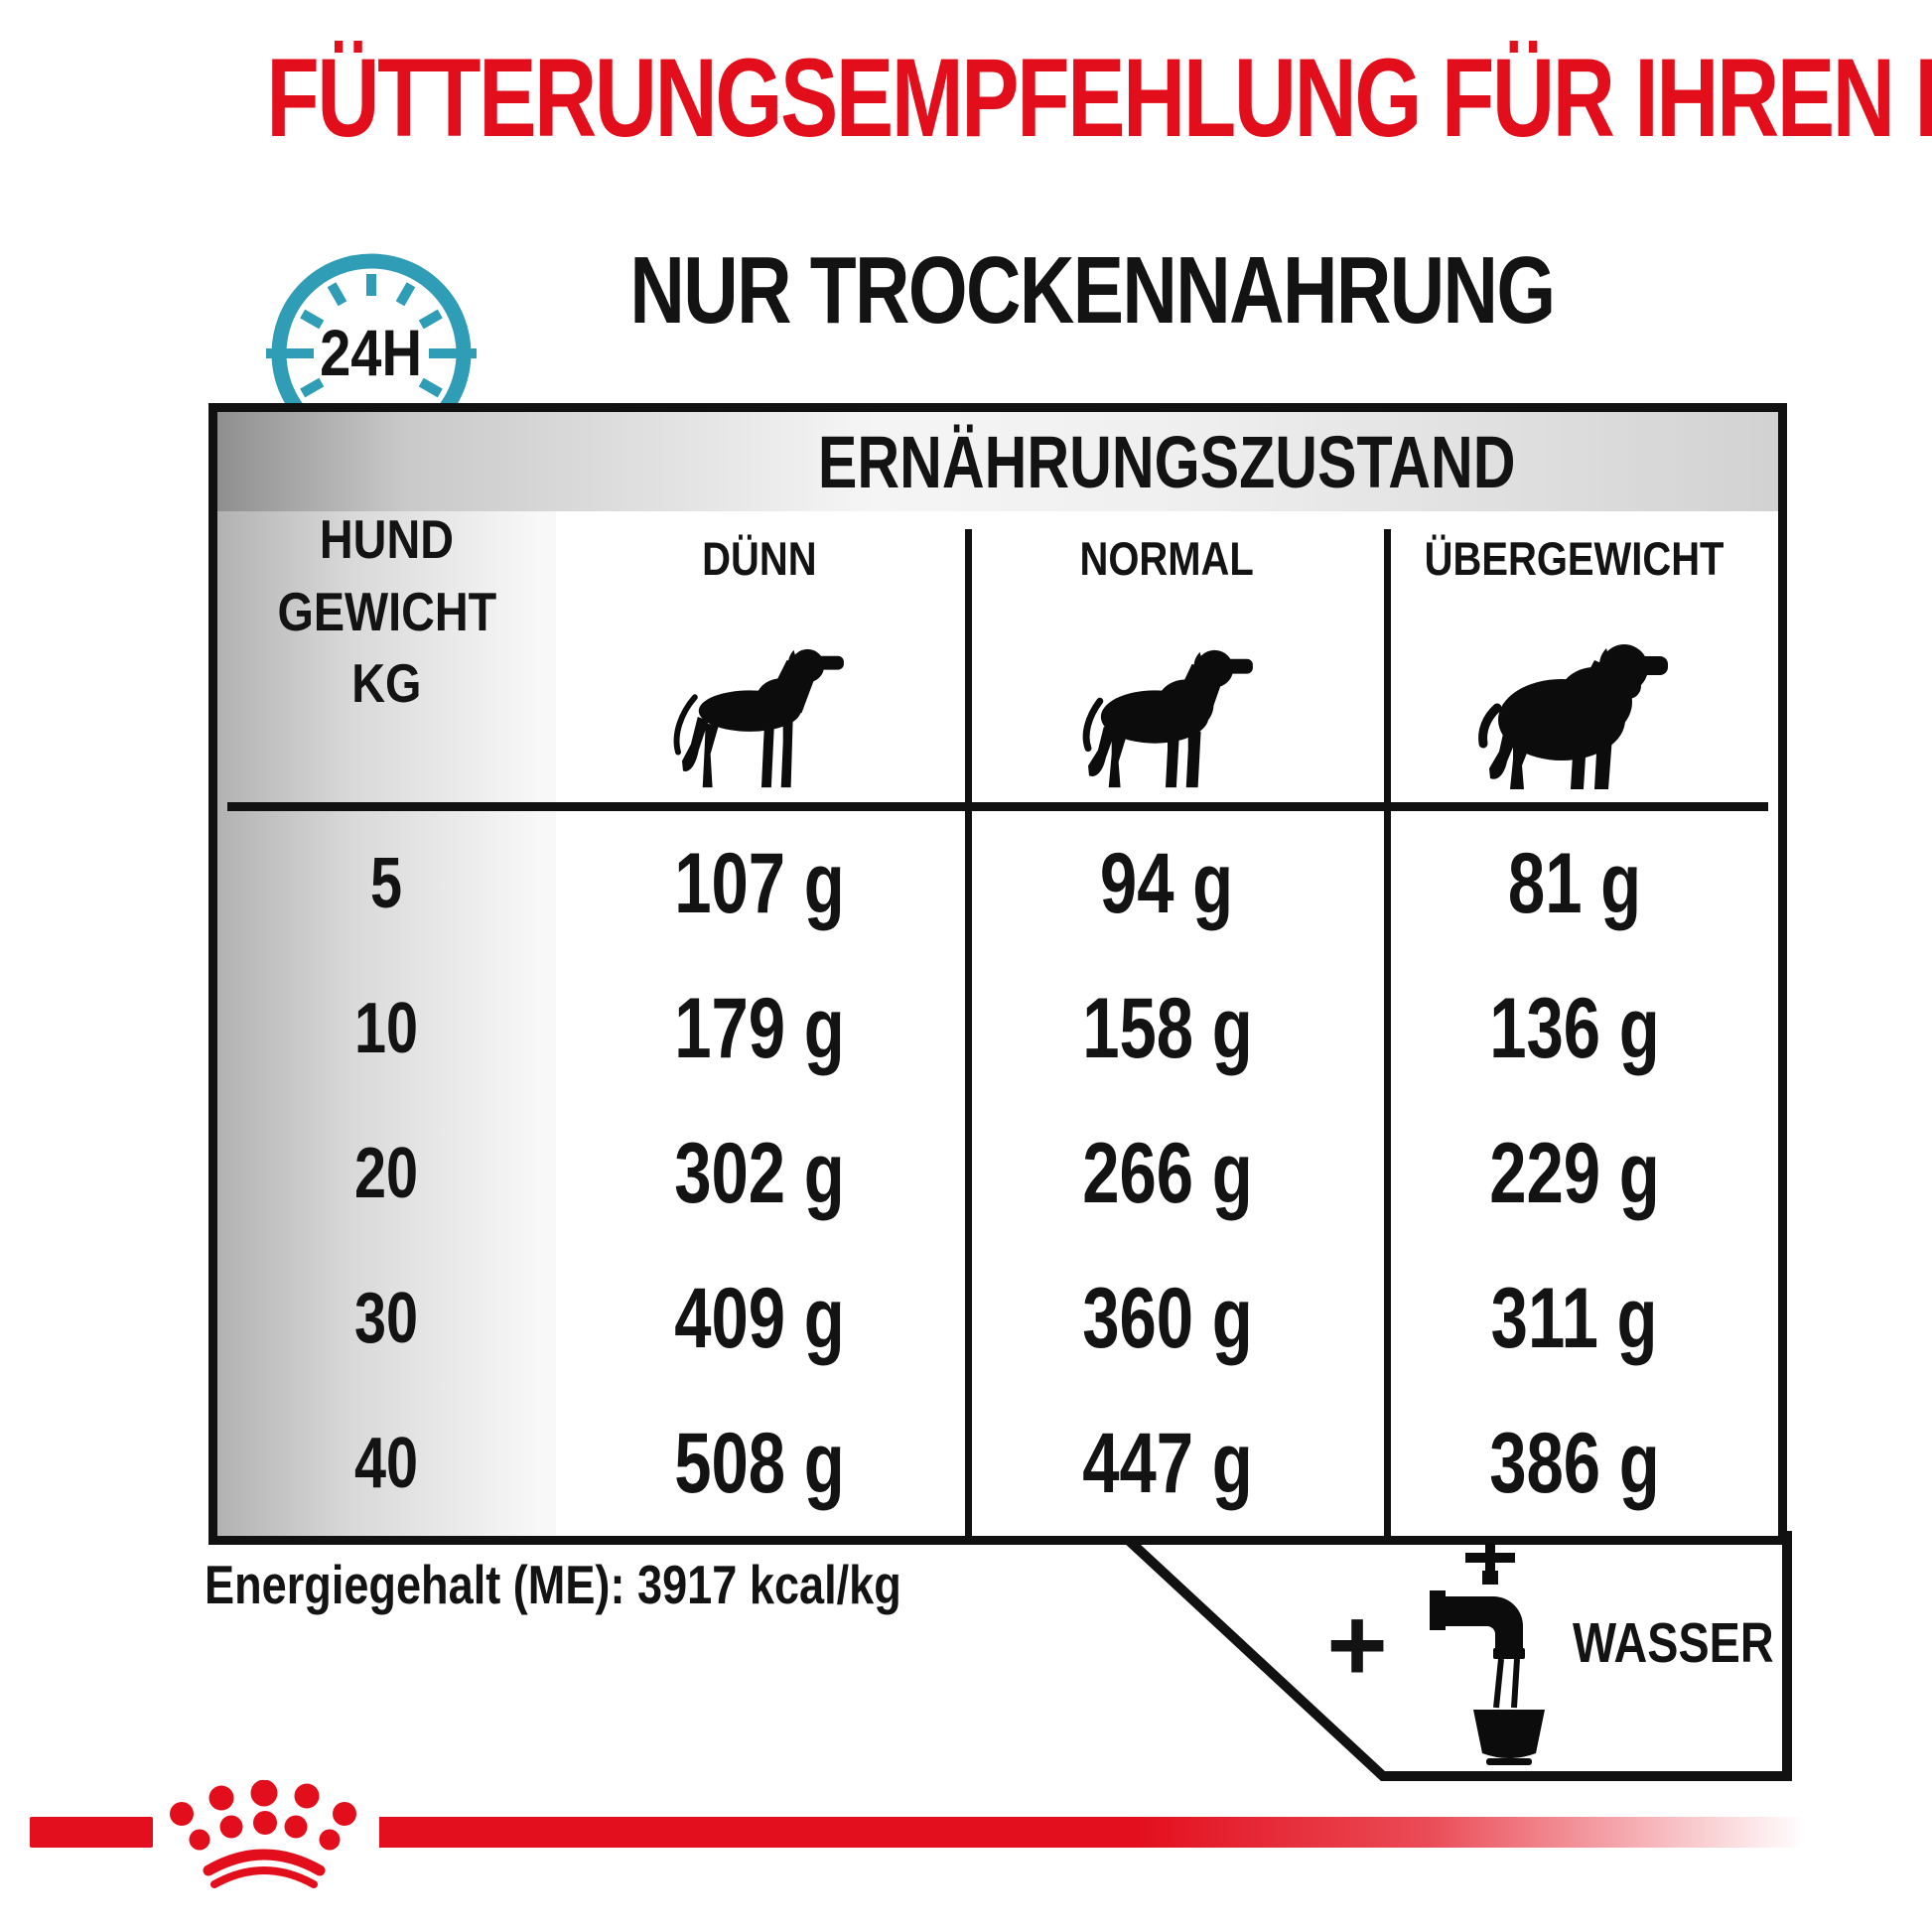  Describe the element at coordinates (1093, 290) in the screenshot. I see `subtitle-dry-food-only: NUR TROCKENNAHRUNG` at that location.